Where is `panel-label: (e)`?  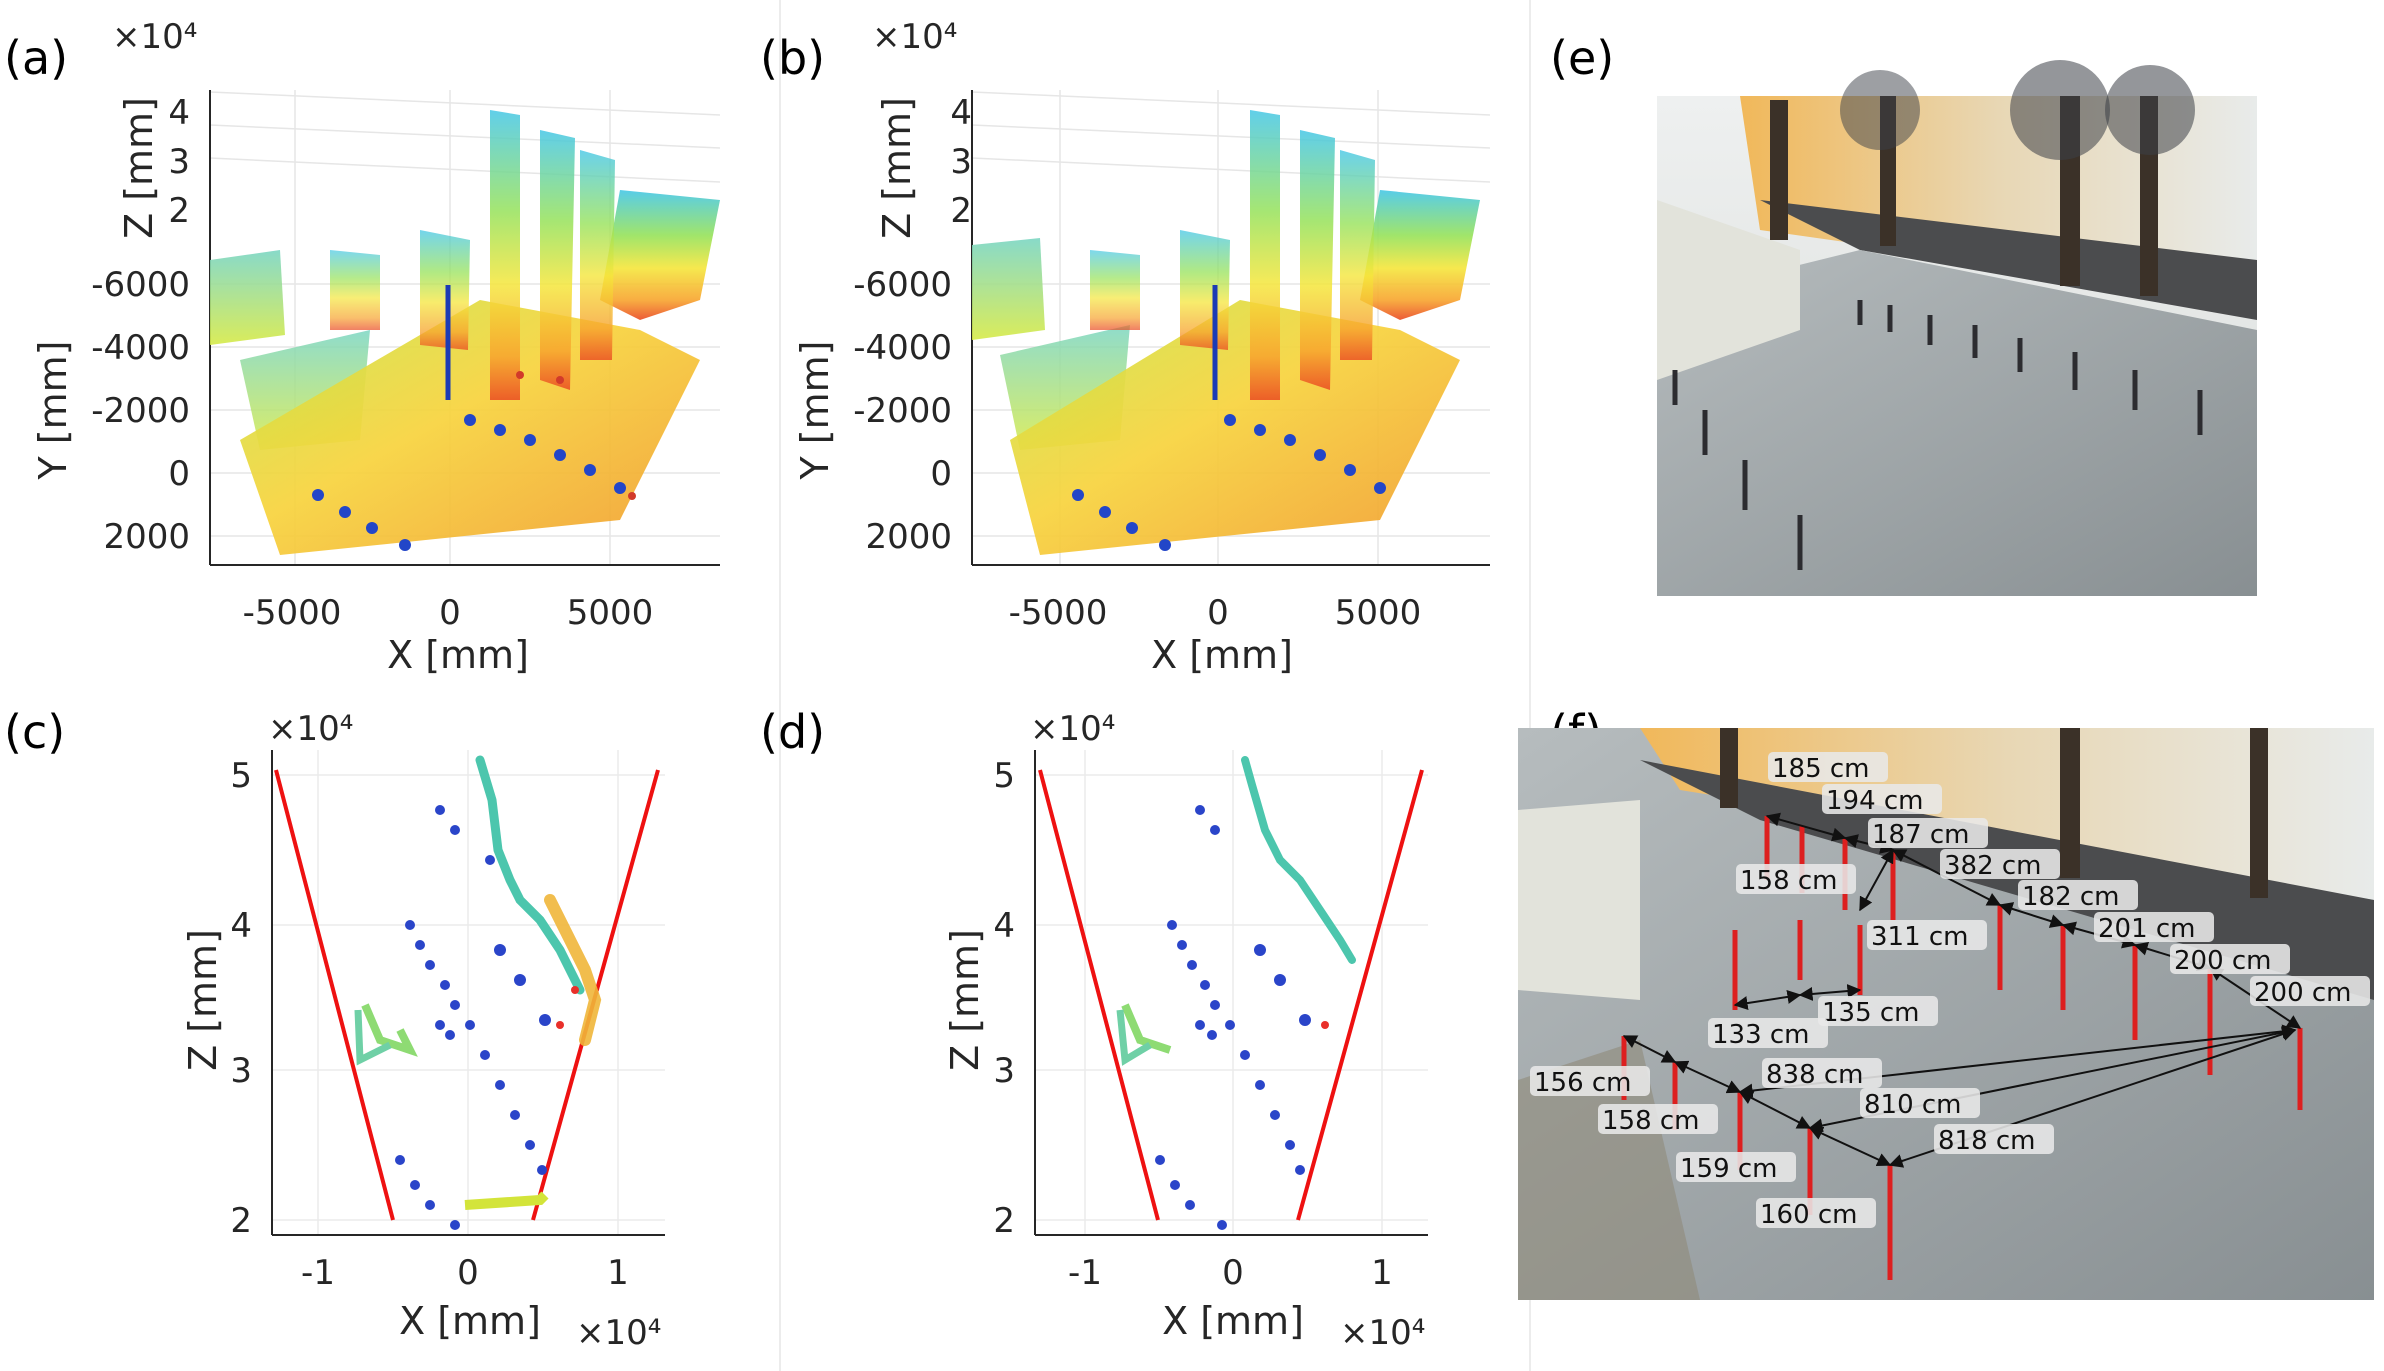
panel-label: (e) is located at coordinates (1582, 58).